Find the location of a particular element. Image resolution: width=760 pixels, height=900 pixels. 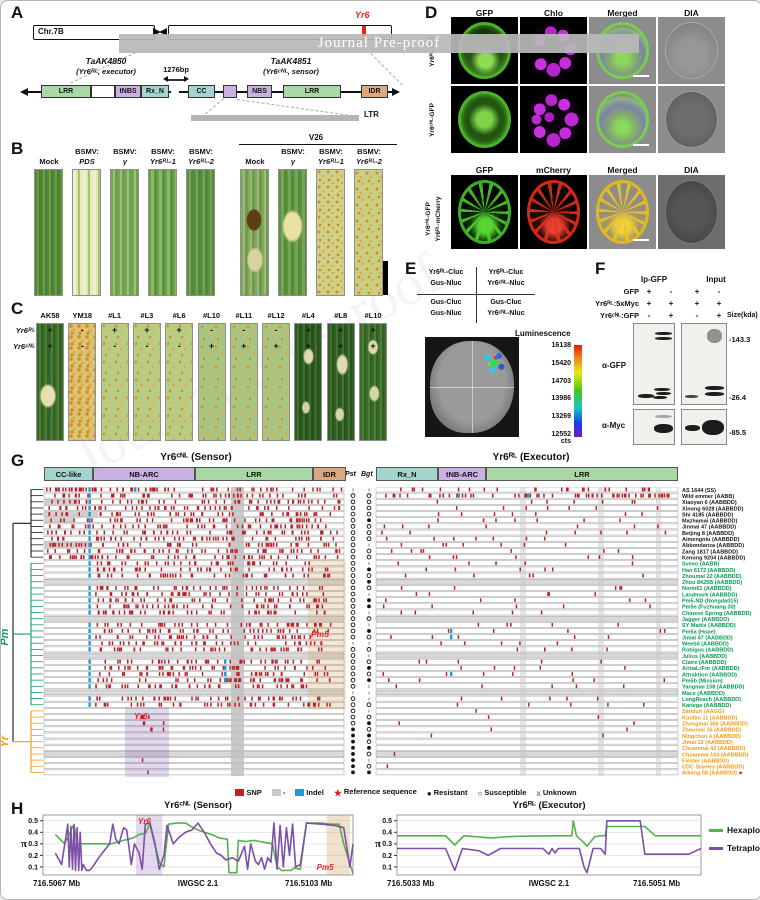

blot-box is located at coordinates (654, 364).